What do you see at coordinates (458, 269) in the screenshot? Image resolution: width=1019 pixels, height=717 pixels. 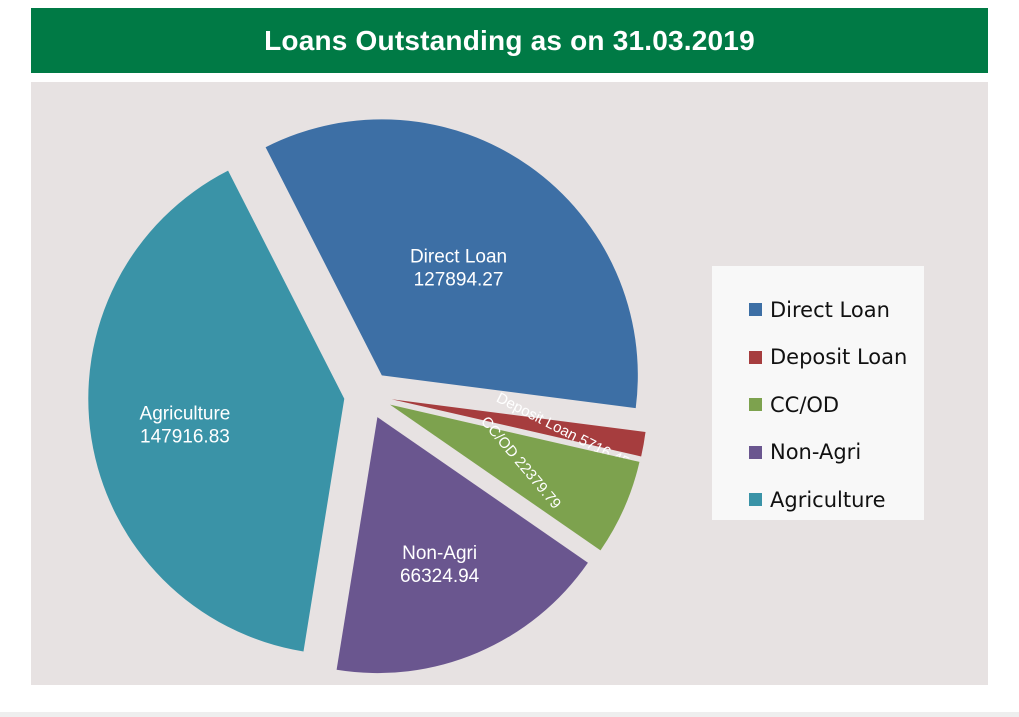 I see `slice-label-direct-loan: Direct Loan 127894.27` at bounding box center [458, 269].